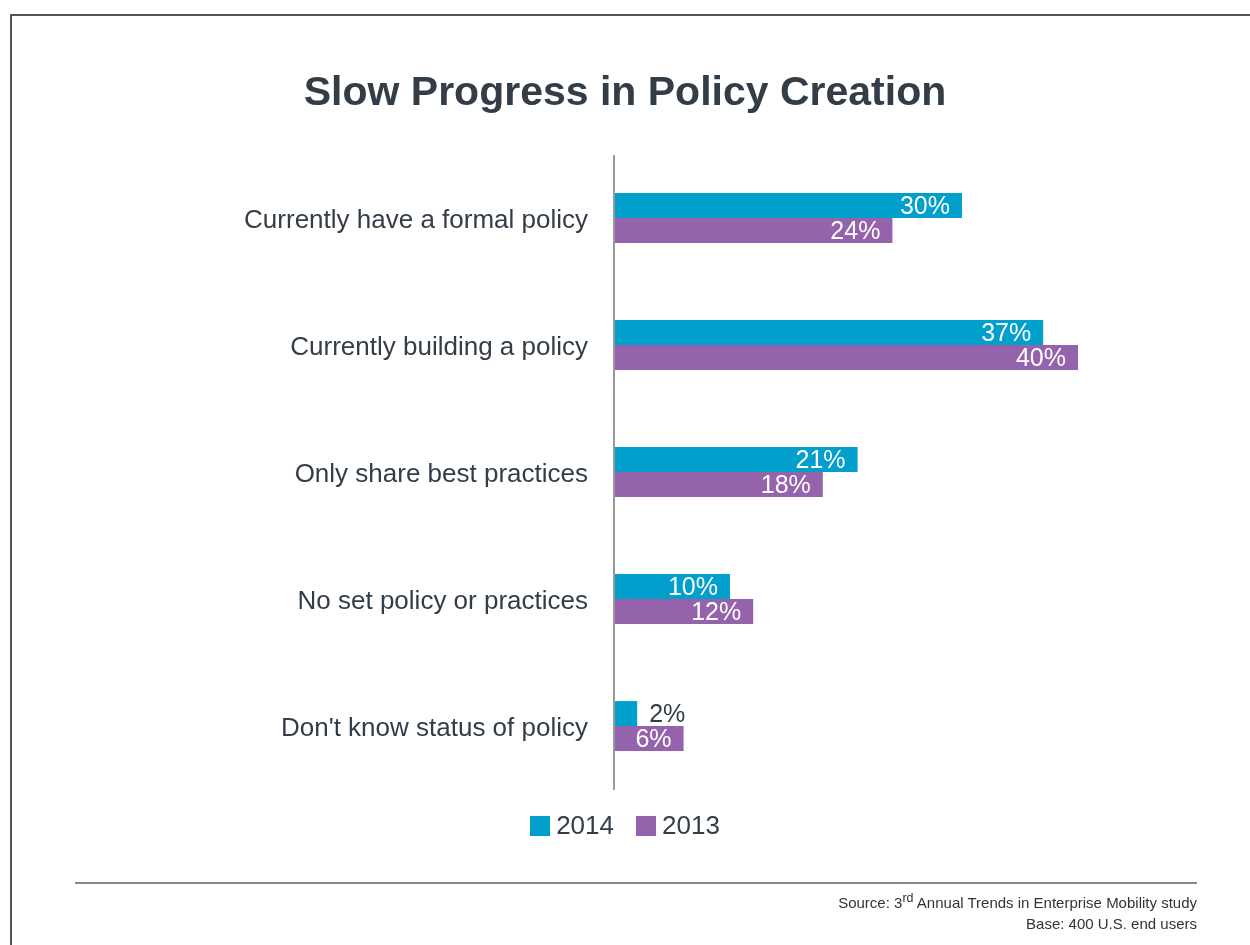 The height and width of the screenshot is (945, 1250). I want to click on text: Base: 400 U.S. end users, so click(1111, 924).